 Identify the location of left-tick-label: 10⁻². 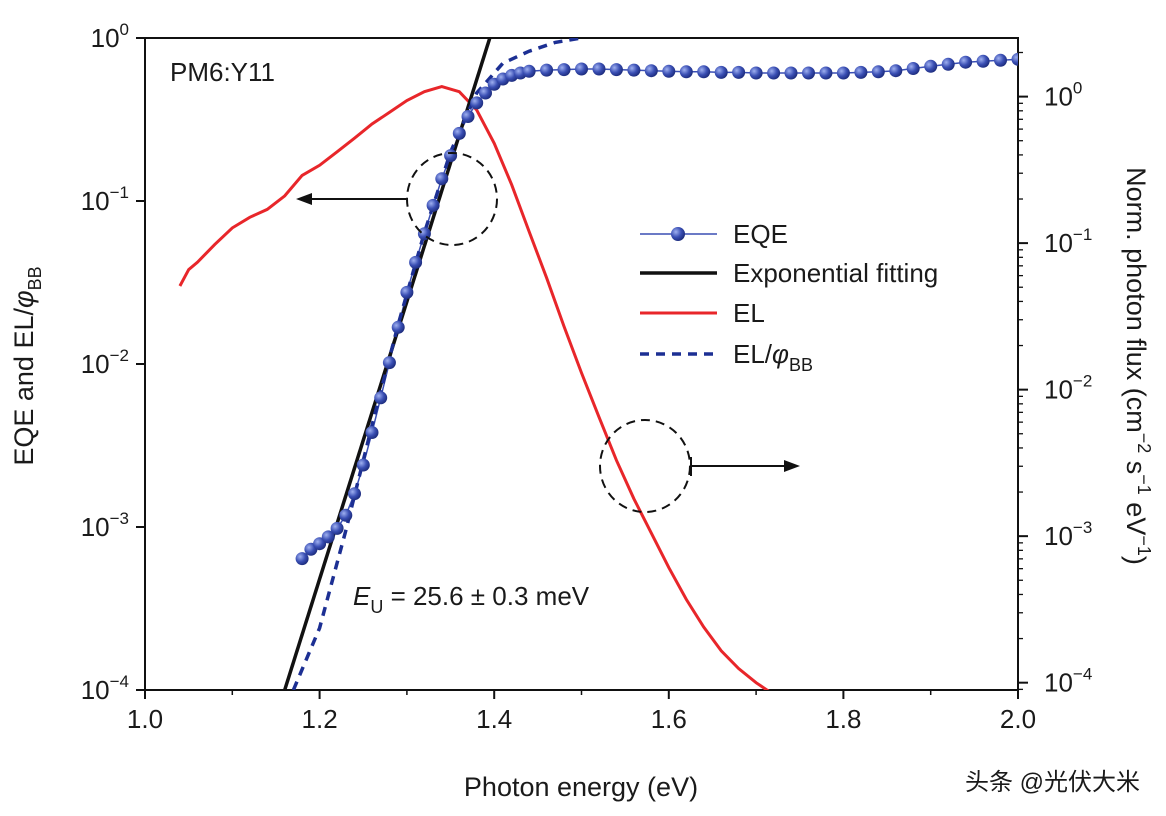
(105, 362).